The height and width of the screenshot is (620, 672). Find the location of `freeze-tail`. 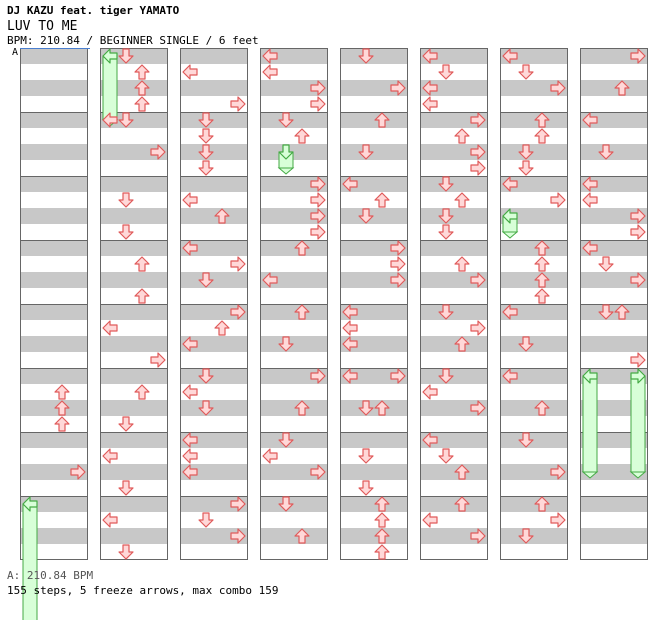

freeze-tail is located at coordinates (638, 475).